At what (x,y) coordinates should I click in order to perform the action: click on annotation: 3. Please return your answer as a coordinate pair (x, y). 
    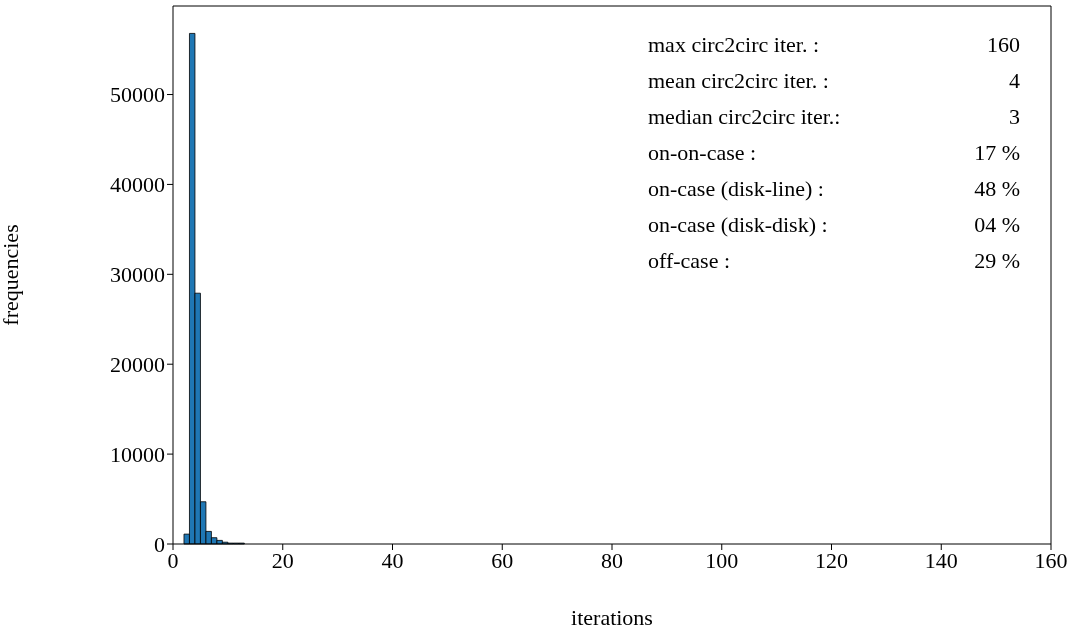
    Looking at the image, I should click on (1014, 116).